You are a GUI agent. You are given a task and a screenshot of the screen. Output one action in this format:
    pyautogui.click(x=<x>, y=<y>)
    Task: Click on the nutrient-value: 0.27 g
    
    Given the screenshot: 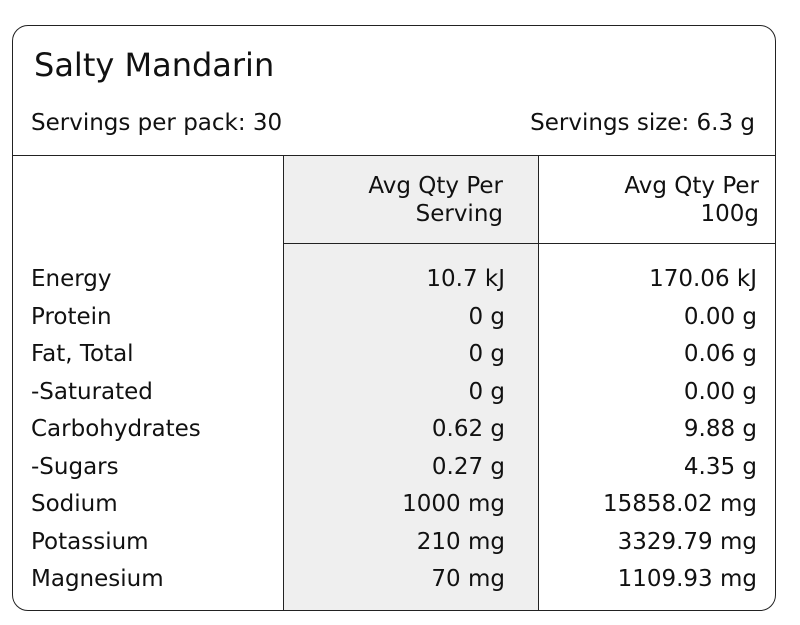 What is the action you would take?
    pyautogui.click(x=468, y=466)
    